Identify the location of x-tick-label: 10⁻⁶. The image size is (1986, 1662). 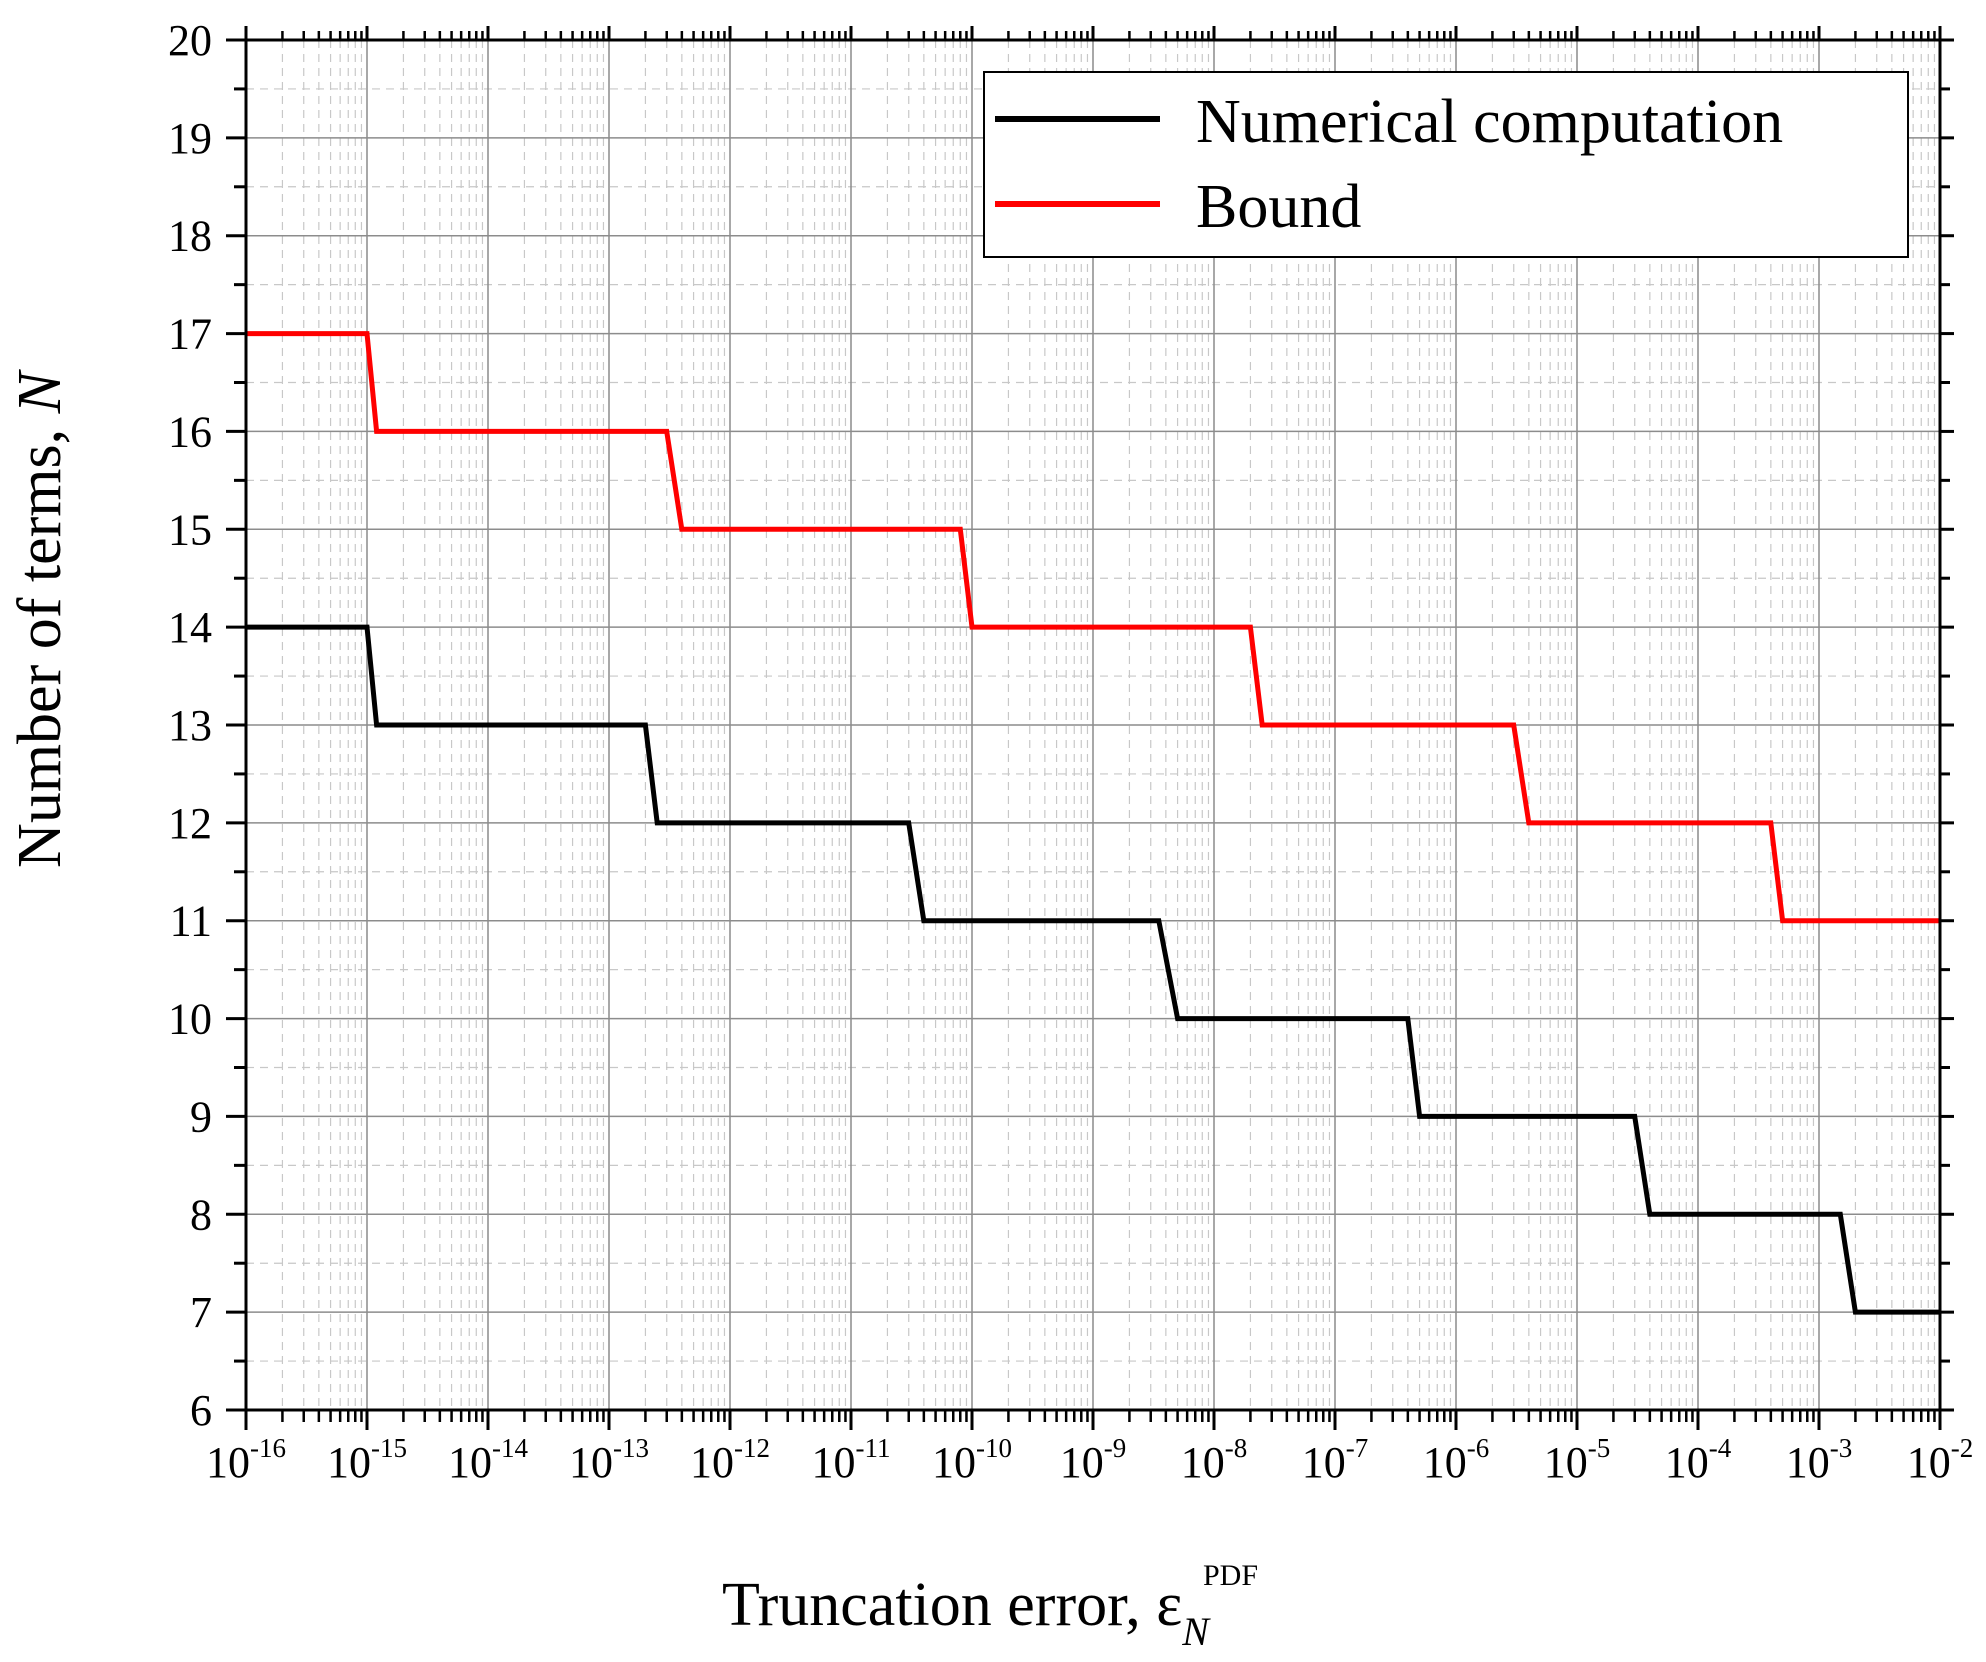
(1456, 1460).